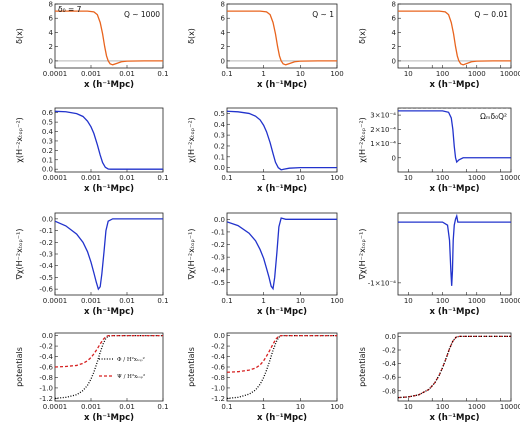 This screenshot has height=433, width=520. I want to click on y-tick-label: 0.3, so click(219, 136).